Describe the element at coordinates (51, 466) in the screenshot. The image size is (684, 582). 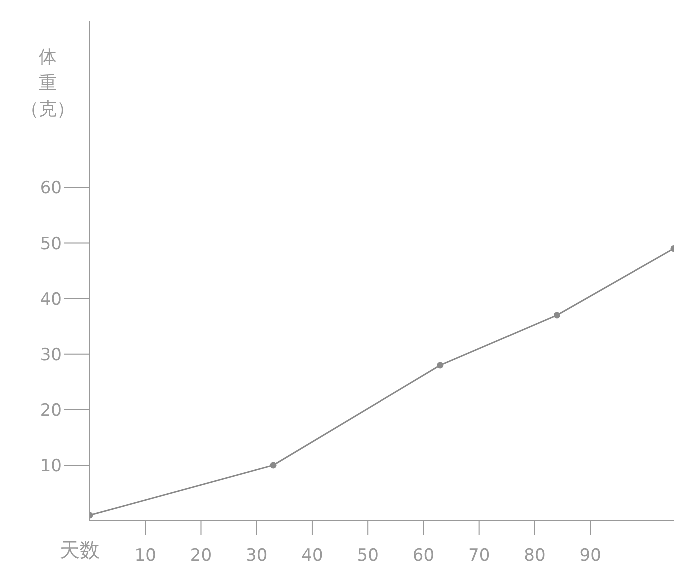
I see `y-tick-label: 10` at that location.